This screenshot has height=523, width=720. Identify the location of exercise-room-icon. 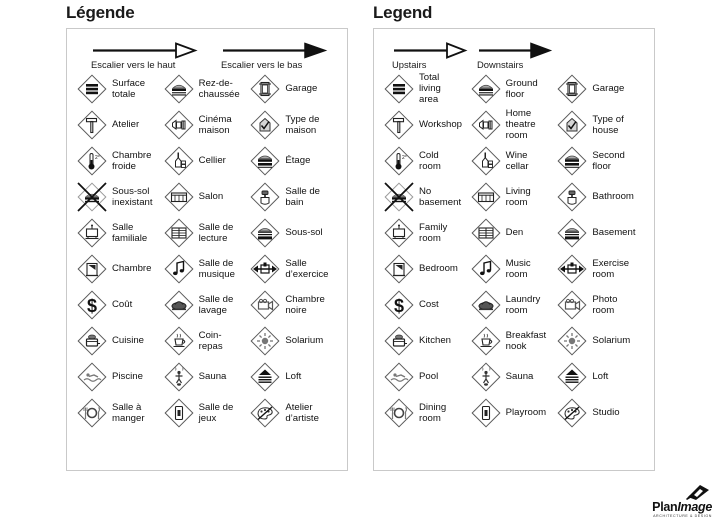
(265, 269).